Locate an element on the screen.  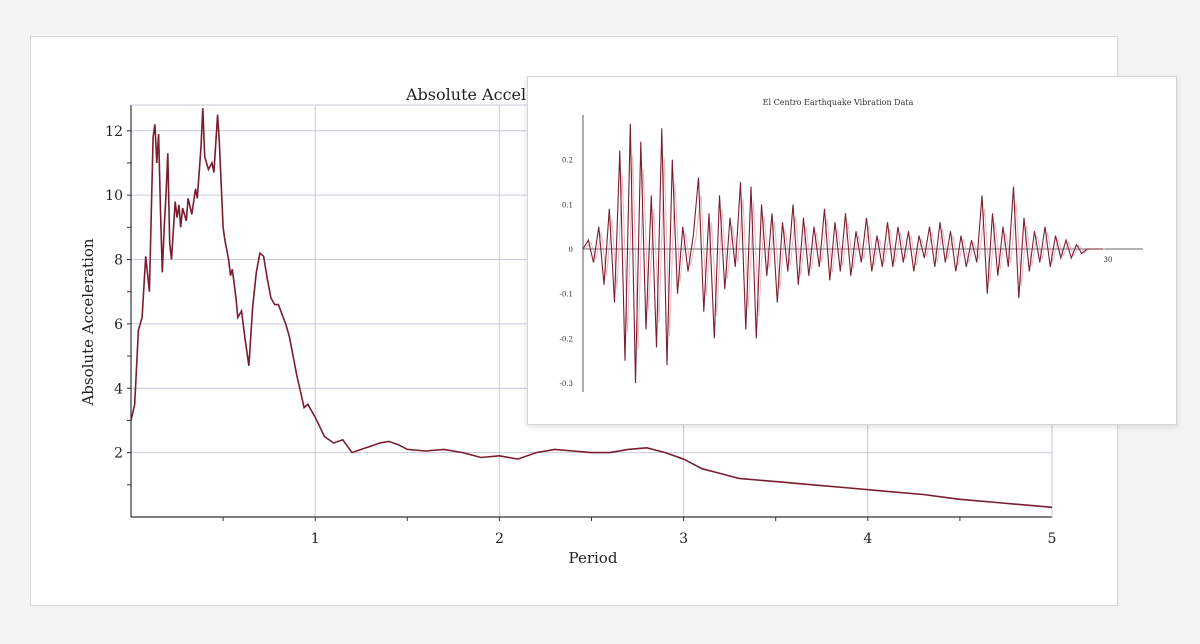
inset-chart-title: El Centro Earthquake Vibration Data is located at coordinates (838, 102).